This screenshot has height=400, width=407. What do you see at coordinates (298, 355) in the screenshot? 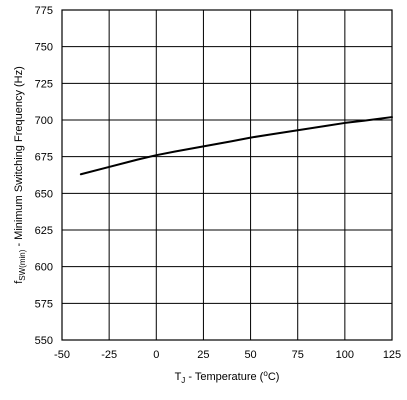
I see `x-tick-label: 75` at bounding box center [298, 355].